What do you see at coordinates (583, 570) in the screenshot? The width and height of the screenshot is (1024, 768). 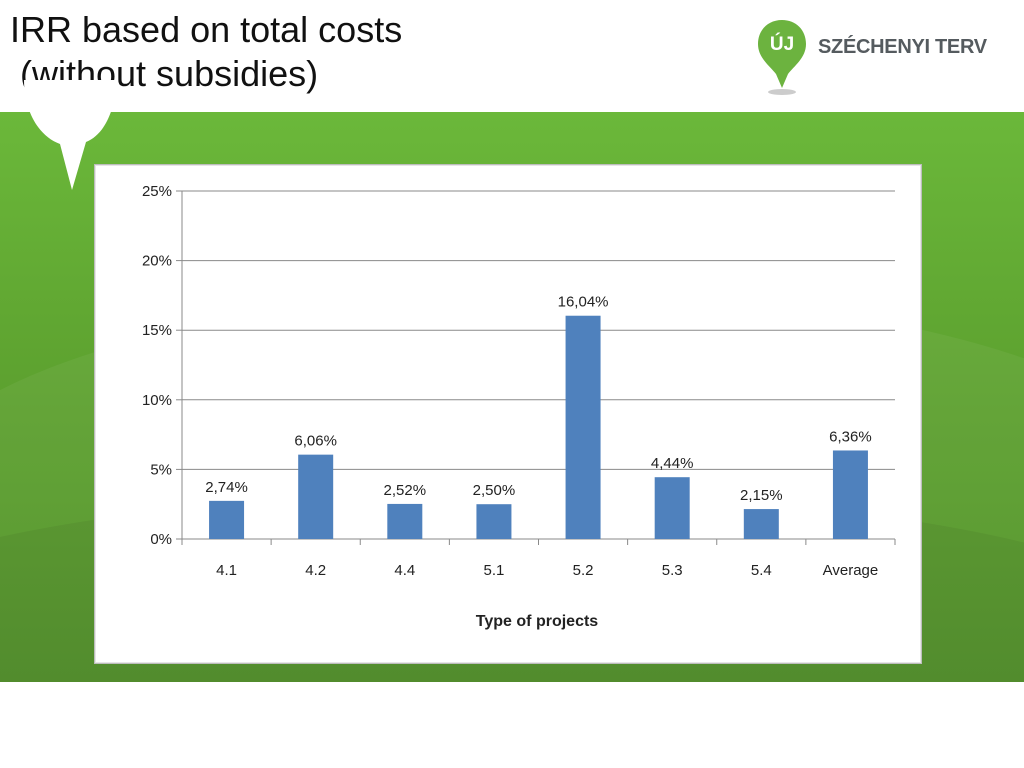 I see `x-tick-label: 5.2` at bounding box center [583, 570].